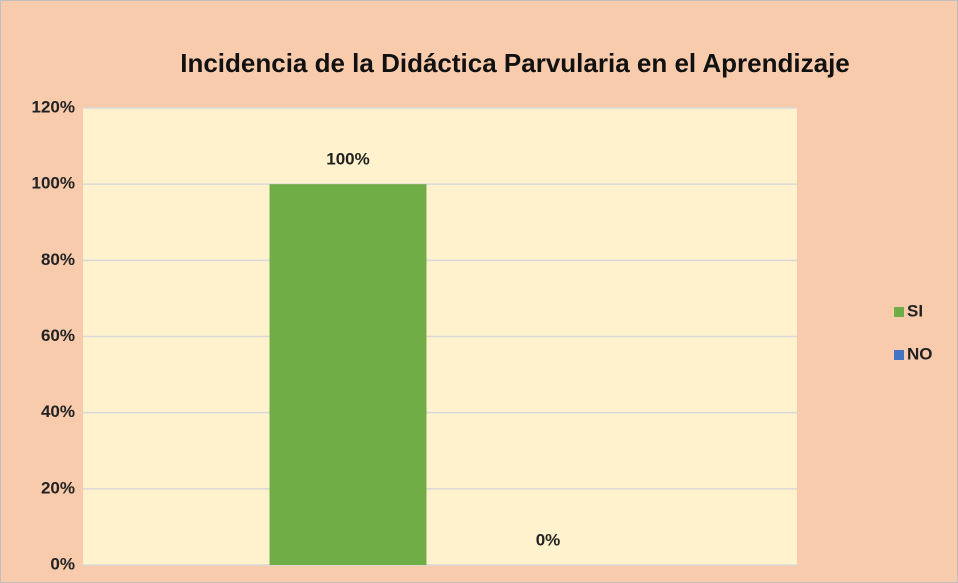 This screenshot has width=958, height=583. Describe the element at coordinates (58, 259) in the screenshot. I see `y-tick-label: 80%` at that location.